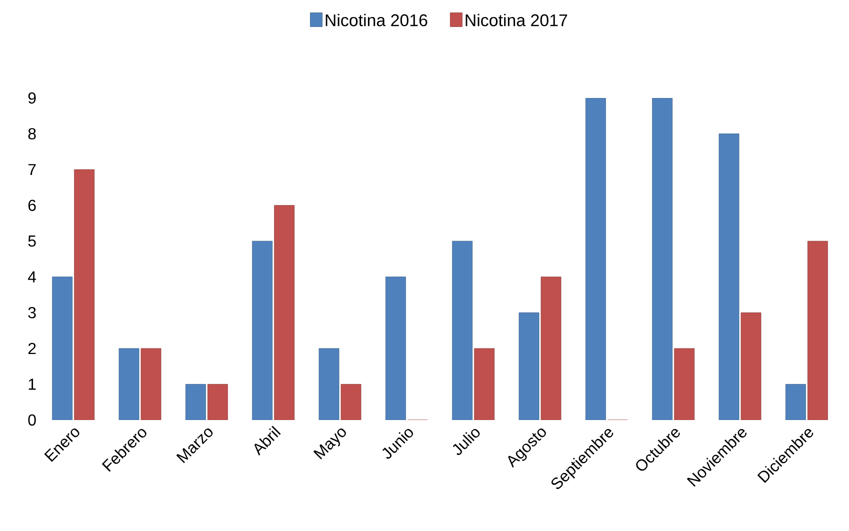 Image resolution: width=849 pixels, height=531 pixels. What do you see at coordinates (466, 441) in the screenshot?
I see `x-tick-label: Julio` at bounding box center [466, 441].